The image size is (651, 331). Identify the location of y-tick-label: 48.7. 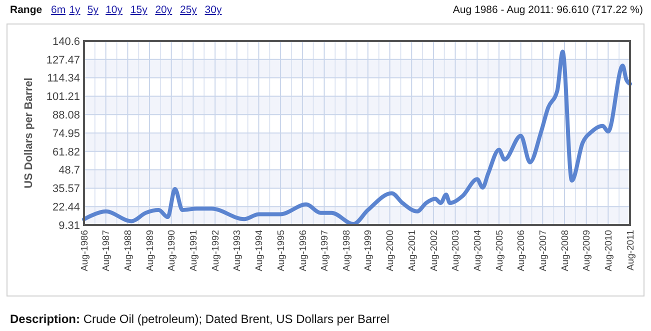
(69, 170).